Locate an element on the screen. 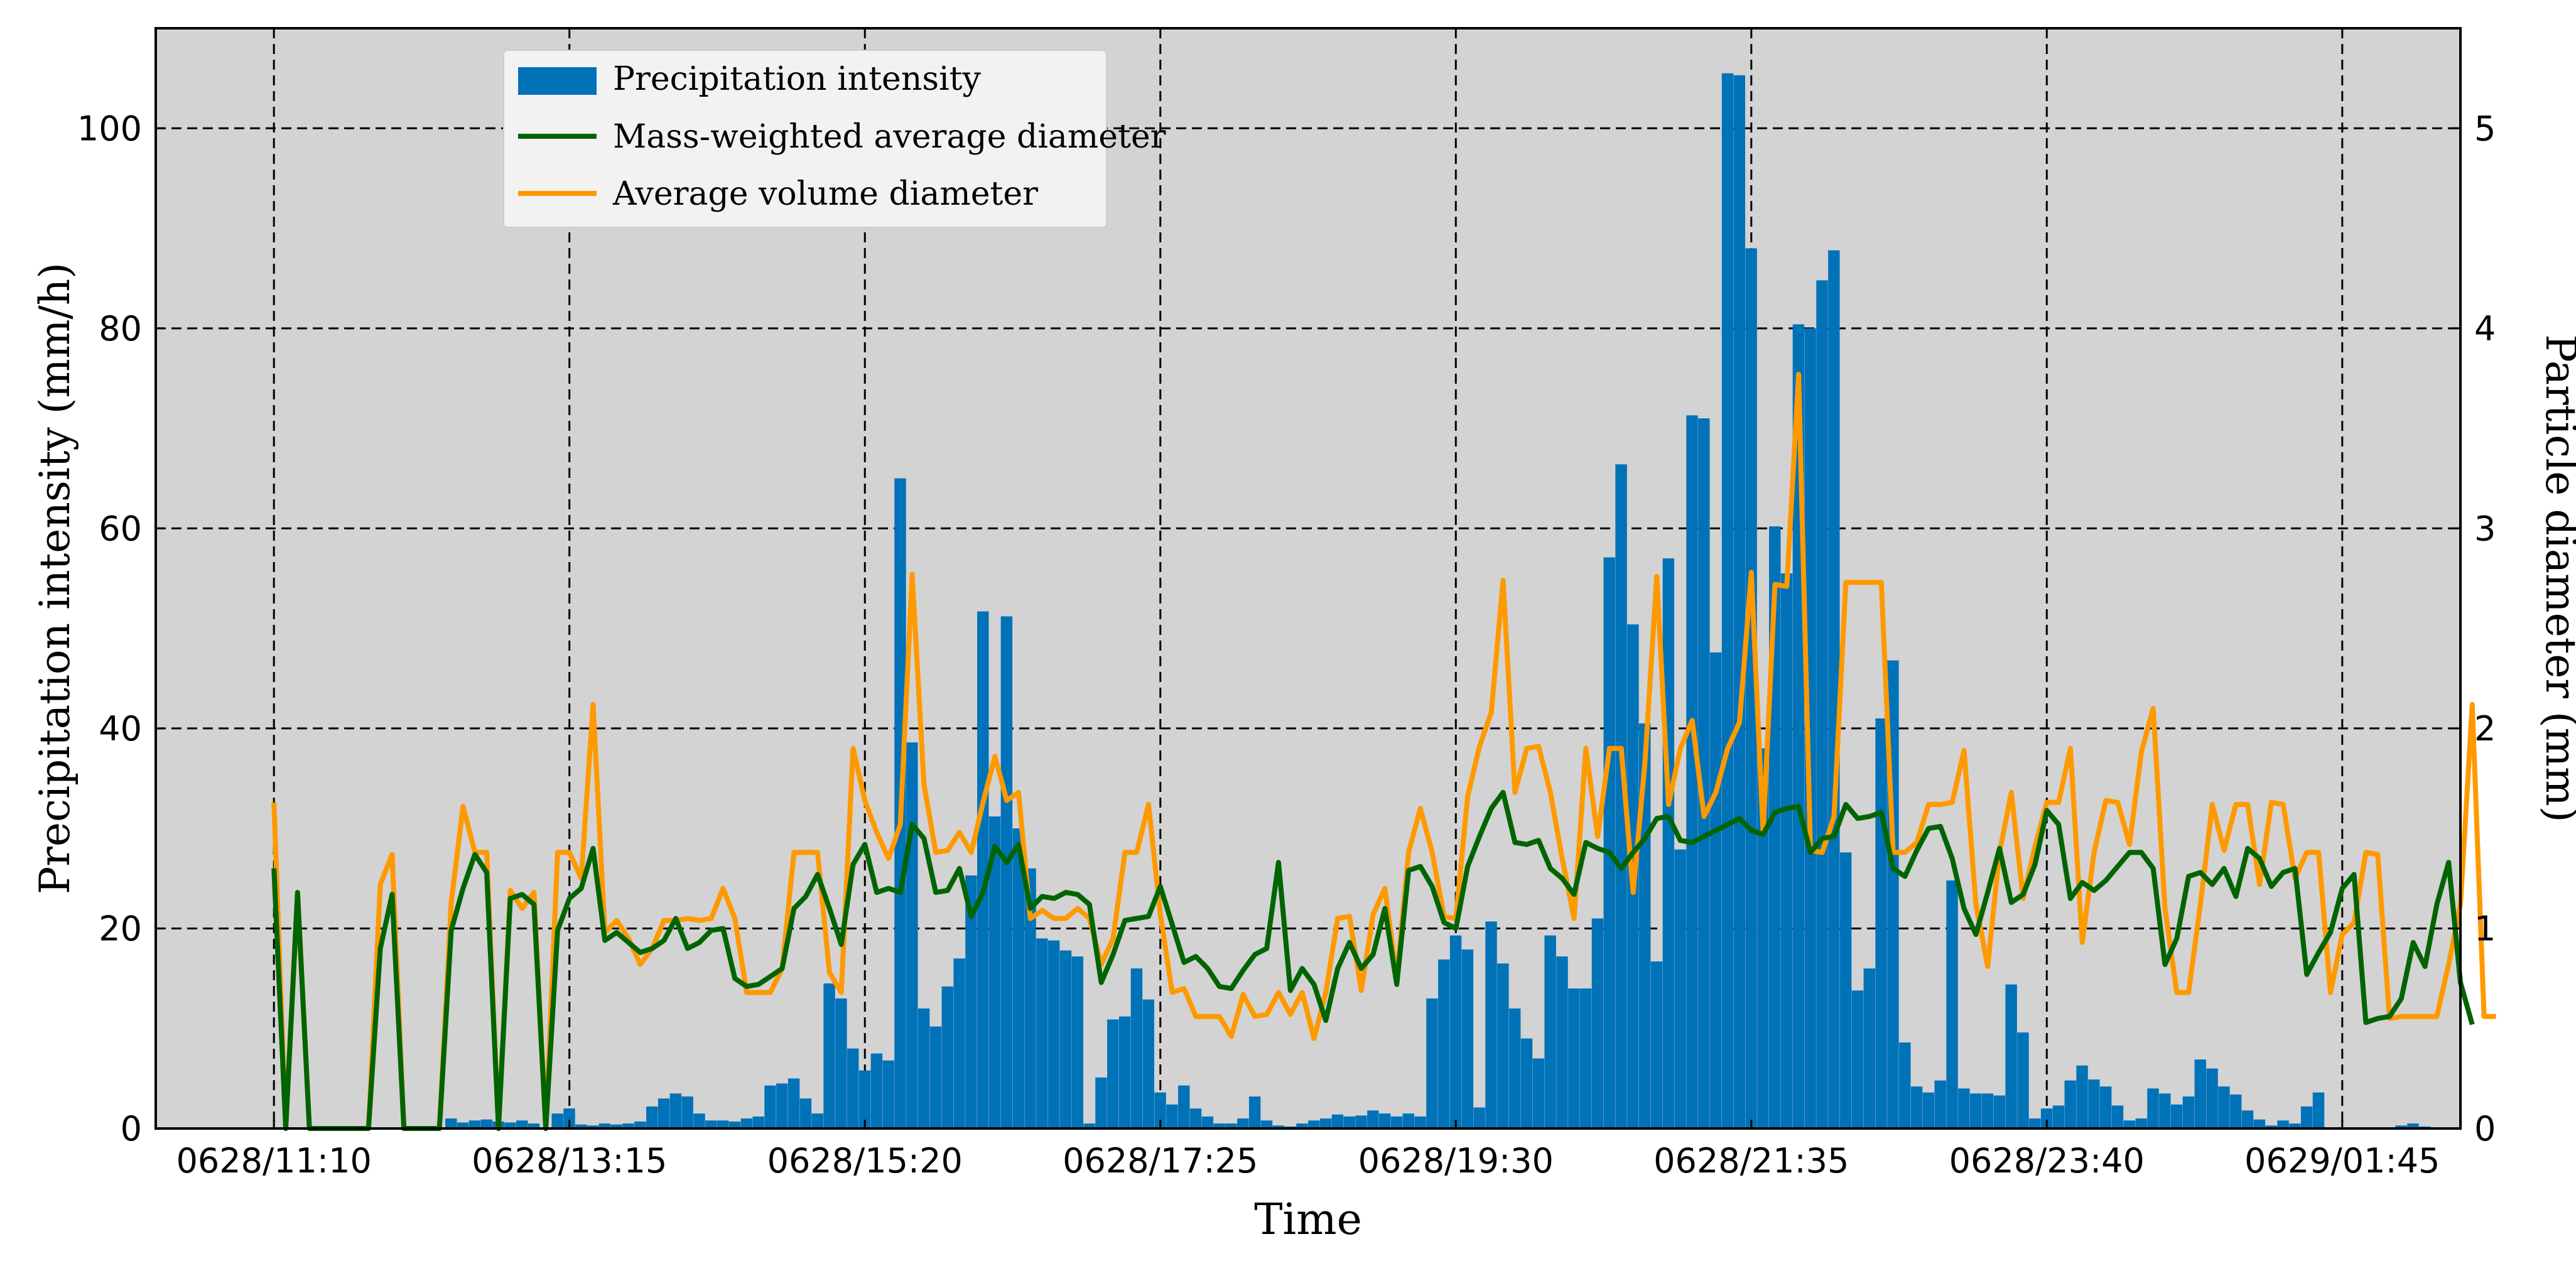 The width and height of the screenshot is (2576, 1261). legend-label-volume: Average volume diameter is located at coordinates (825, 194).